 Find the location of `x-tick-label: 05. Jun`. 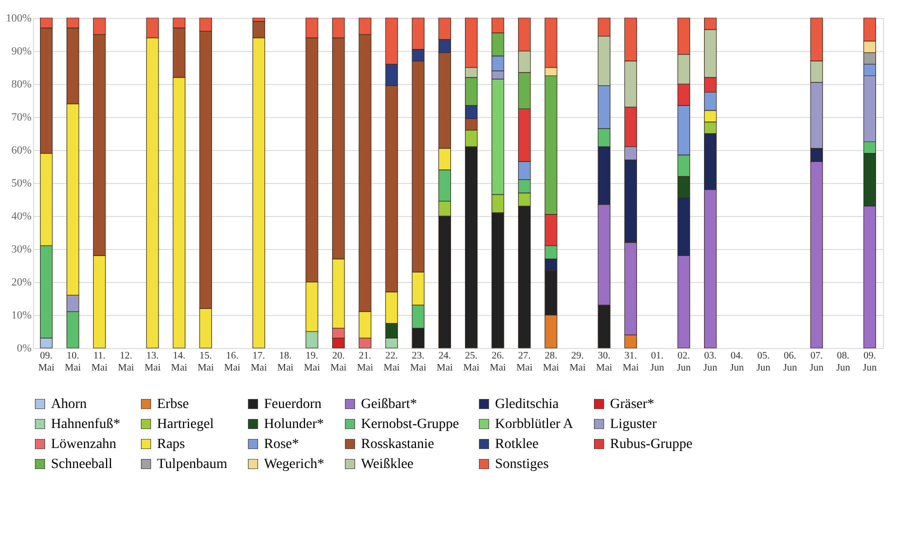

x-tick-label: 05. Jun is located at coordinates (763, 362).